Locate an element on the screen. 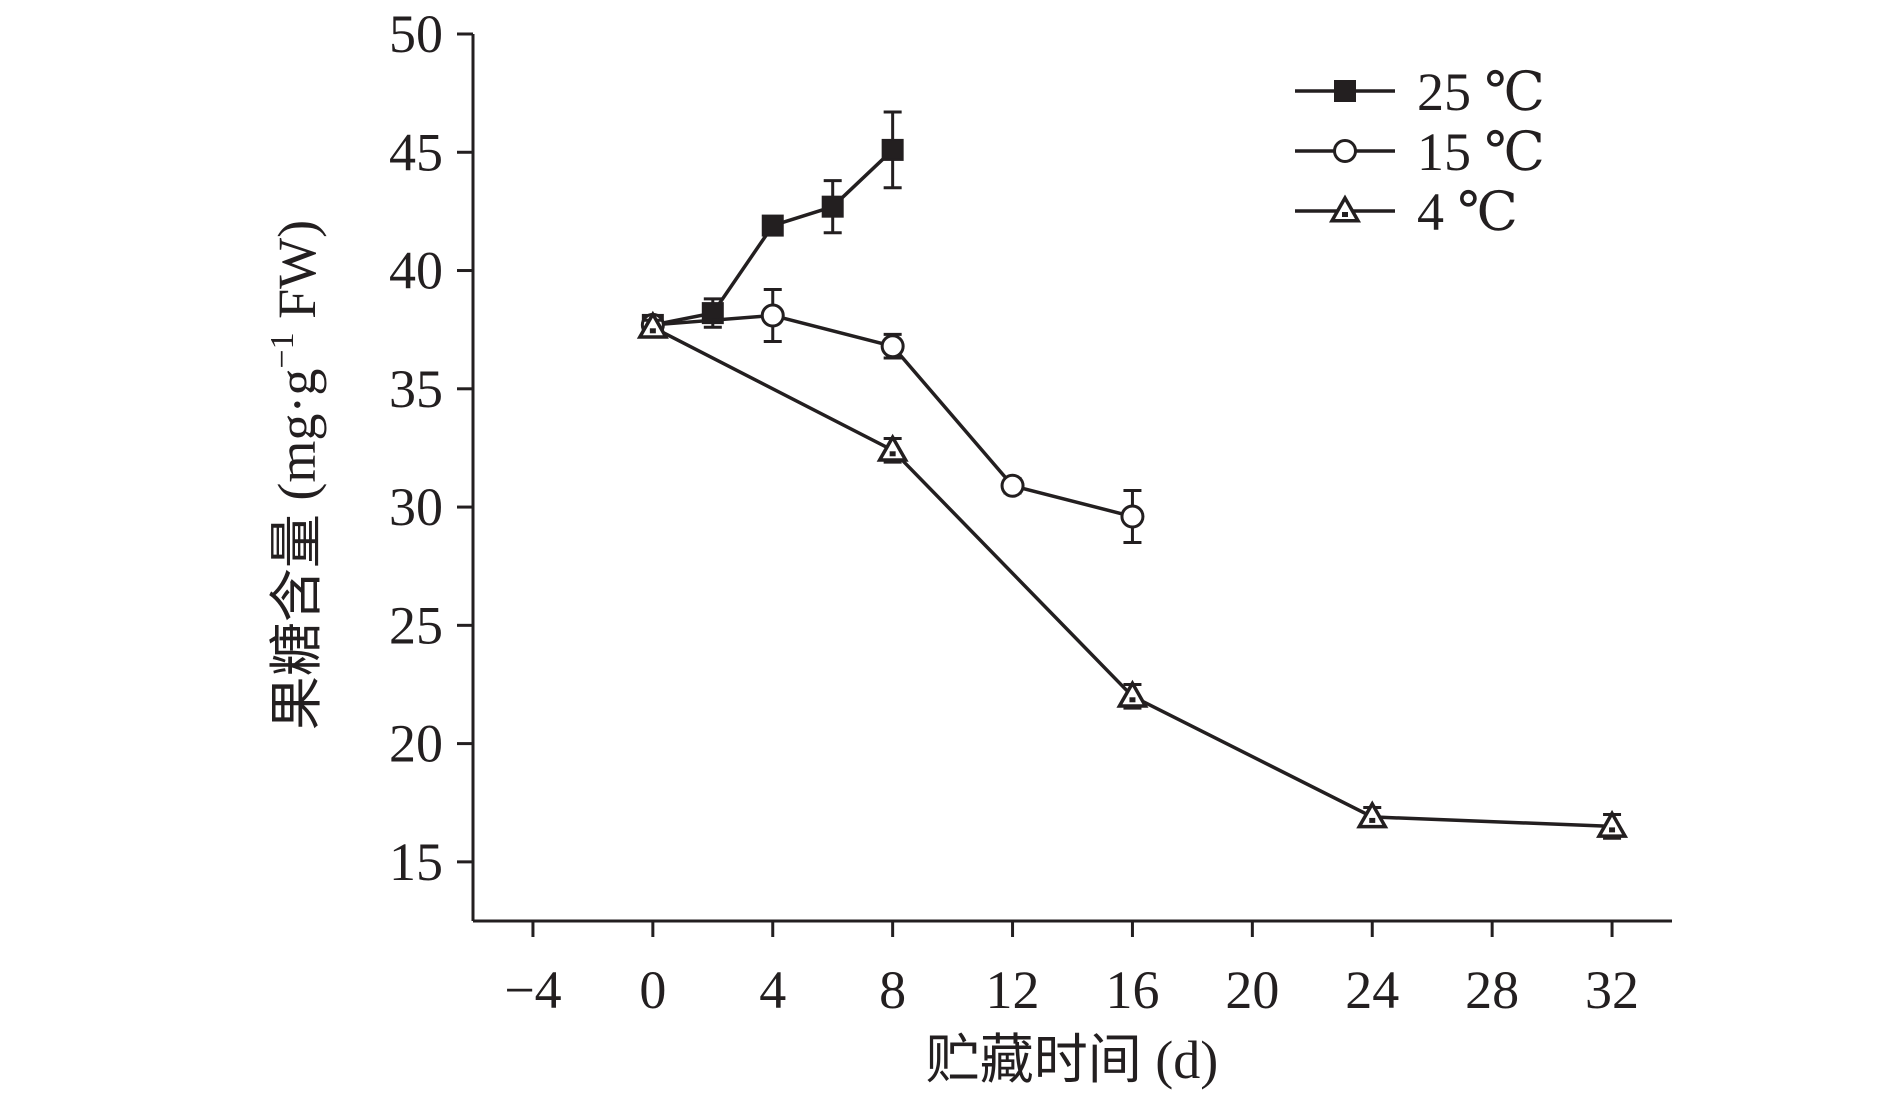  legend-item: 15 ℃ is located at coordinates (1420, 152).